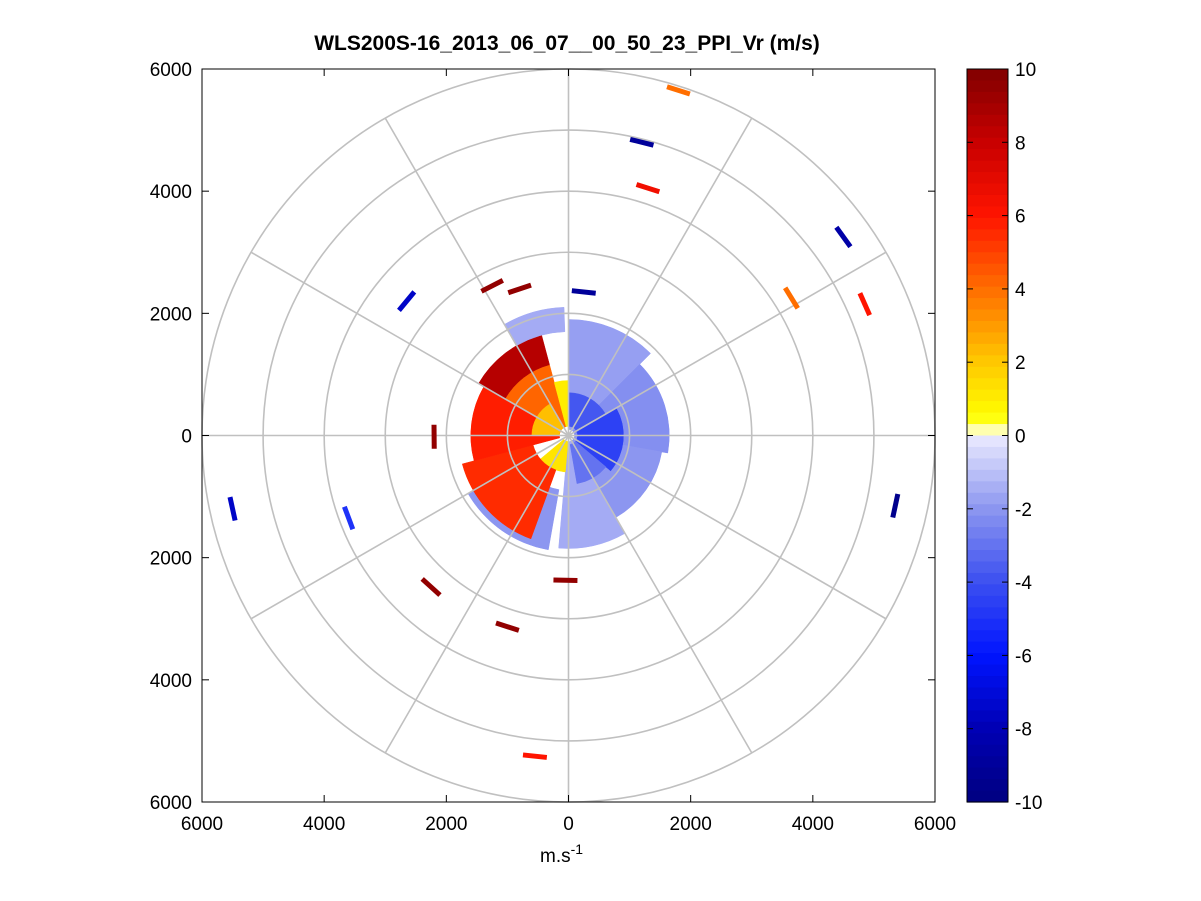 Image resolution: width=1201 pixels, height=901 pixels. I want to click on x-tick-label-2: 2000, so click(446, 824).